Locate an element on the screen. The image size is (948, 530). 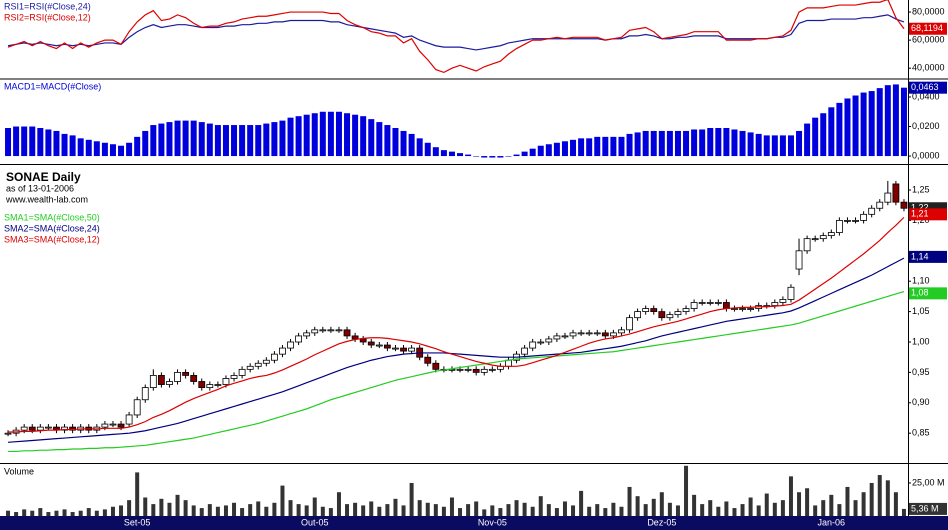
y-tick-label: 0,95 is located at coordinates (921, 372).